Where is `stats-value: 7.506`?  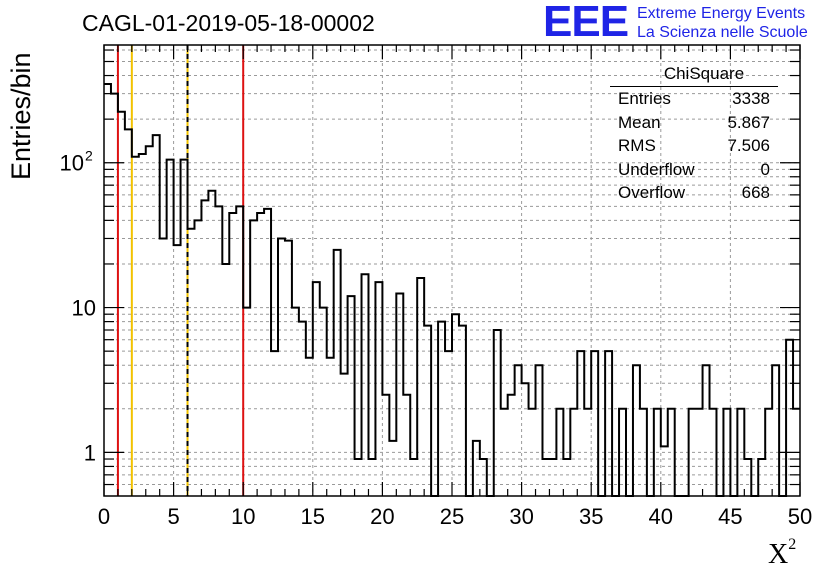 stats-value: 7.506 is located at coordinates (748, 145).